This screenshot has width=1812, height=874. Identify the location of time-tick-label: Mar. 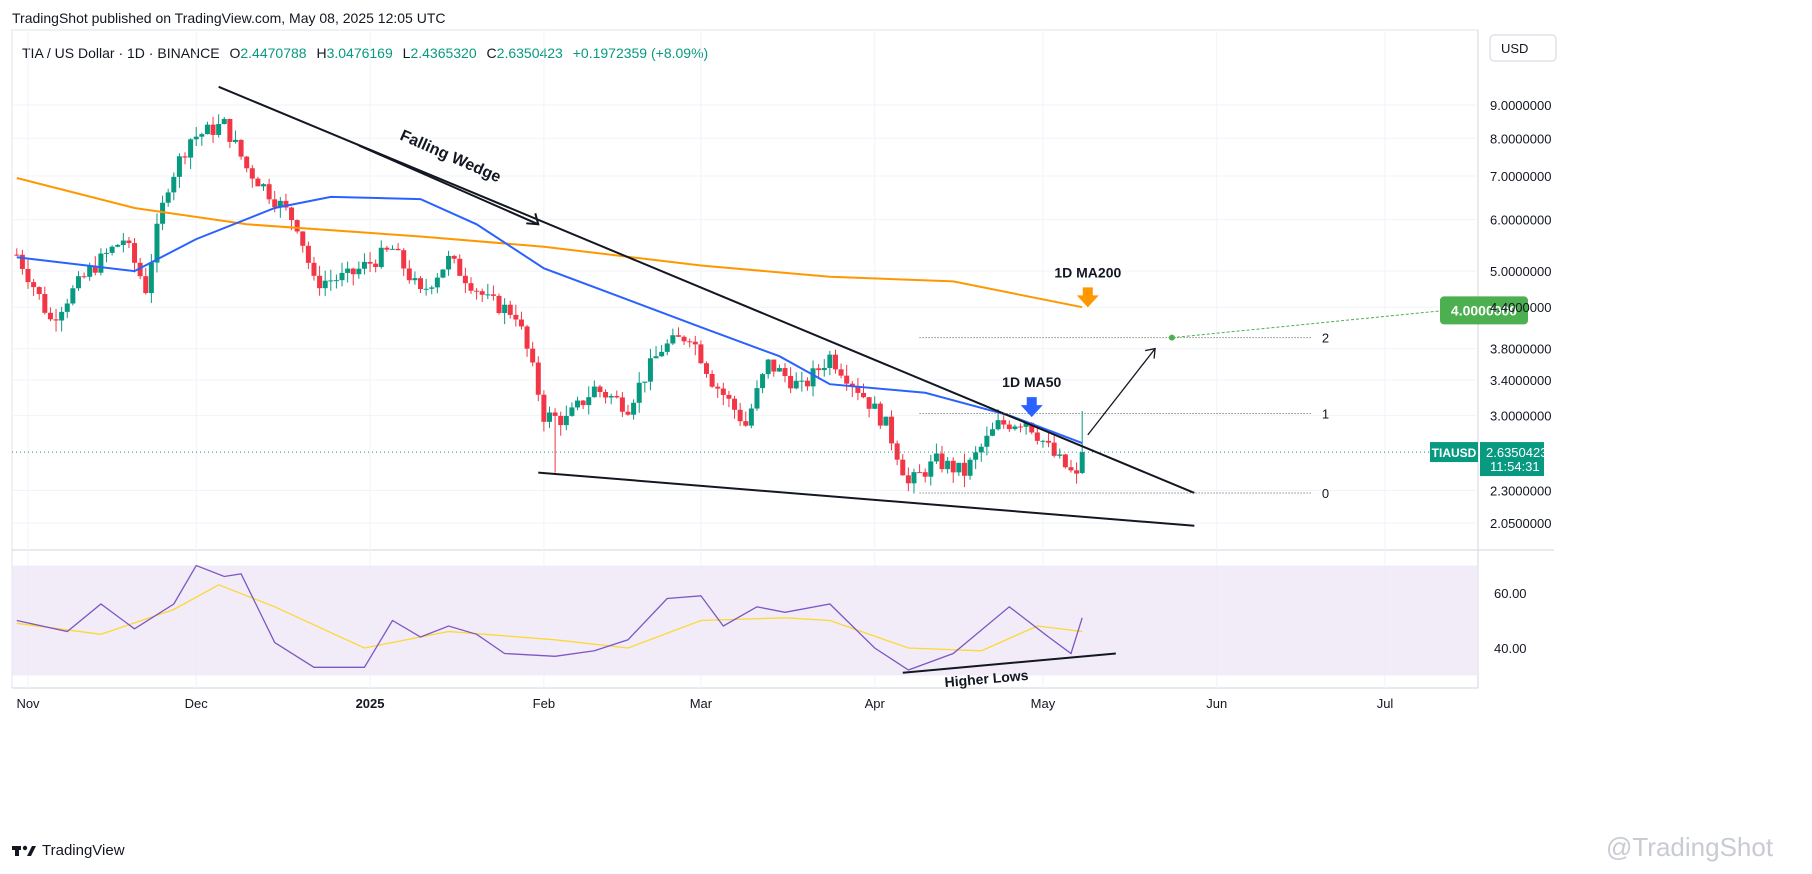
(701, 703).